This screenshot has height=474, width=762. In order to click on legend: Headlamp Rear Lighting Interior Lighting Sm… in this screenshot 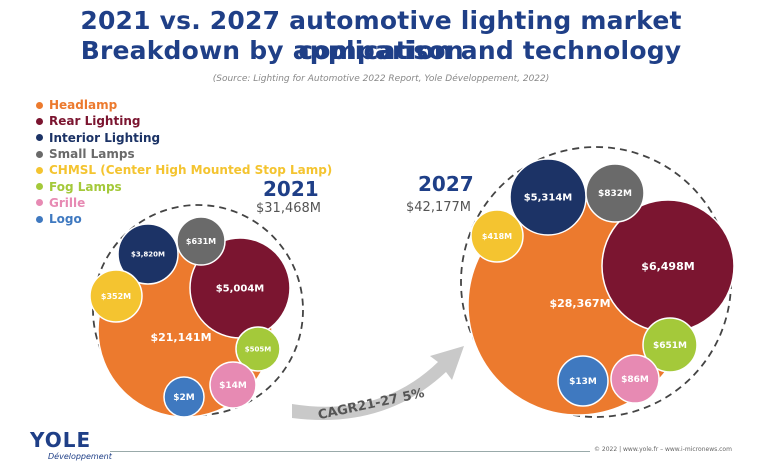, I will do `click(184, 162)`.